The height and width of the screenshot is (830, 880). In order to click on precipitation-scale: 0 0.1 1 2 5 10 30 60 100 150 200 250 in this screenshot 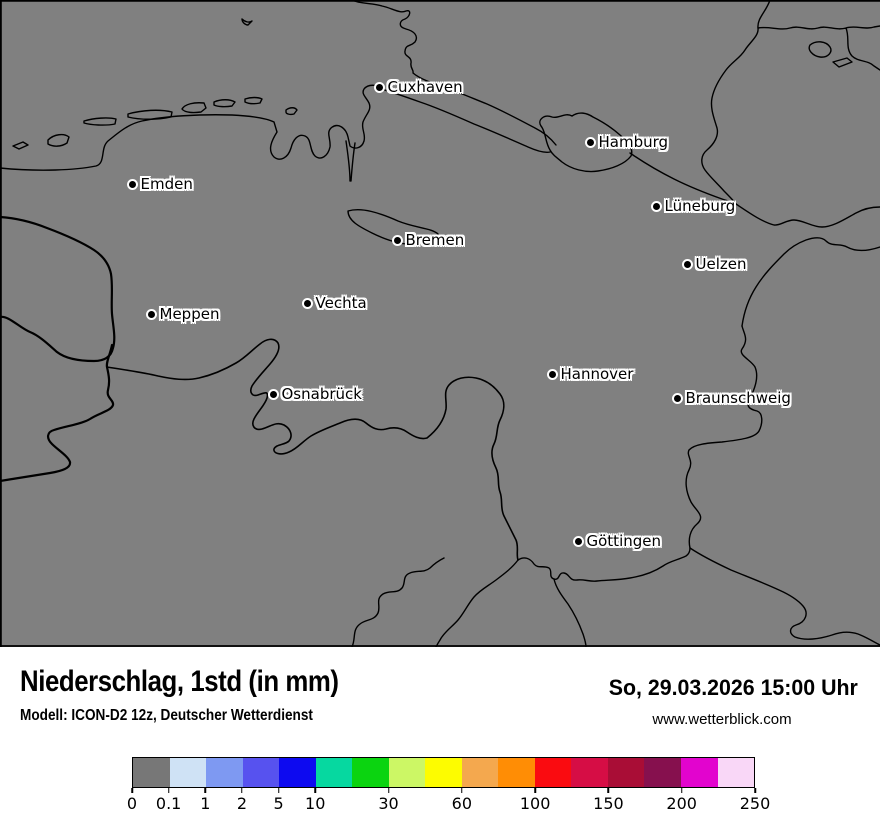, I will do `click(448, 787)`.